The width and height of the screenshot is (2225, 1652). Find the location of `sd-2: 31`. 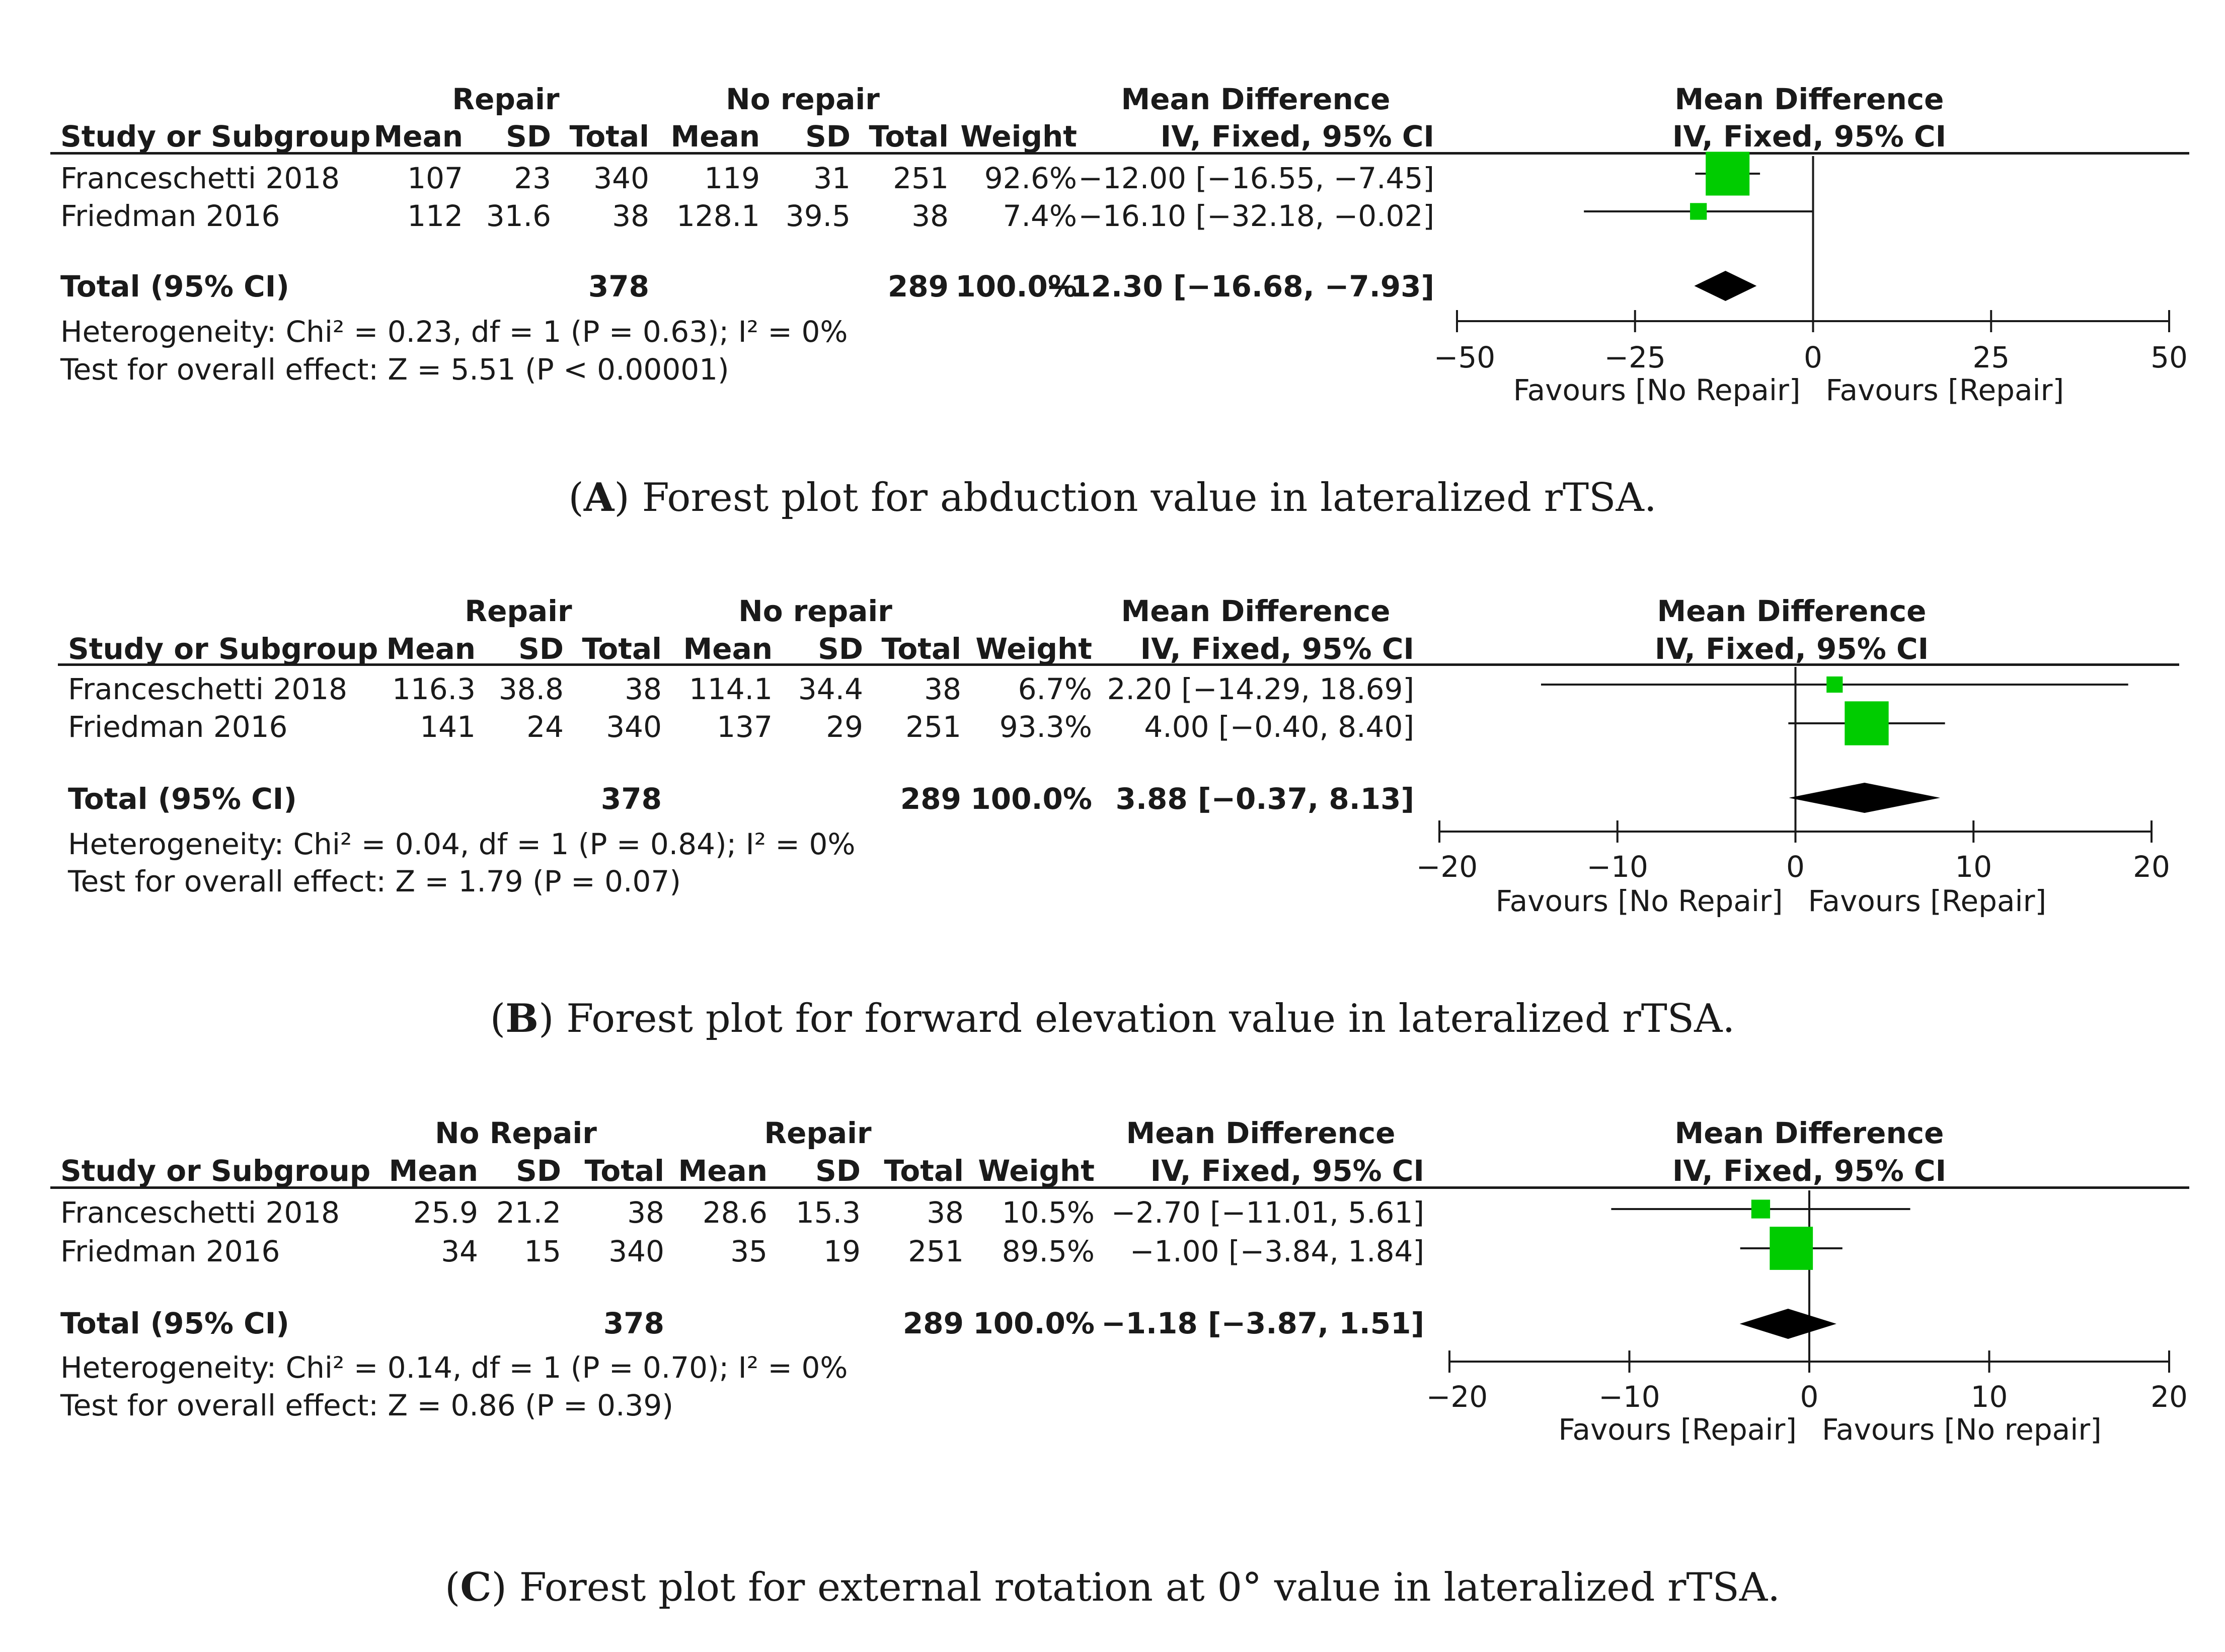

sd-2: 31 is located at coordinates (832, 178).